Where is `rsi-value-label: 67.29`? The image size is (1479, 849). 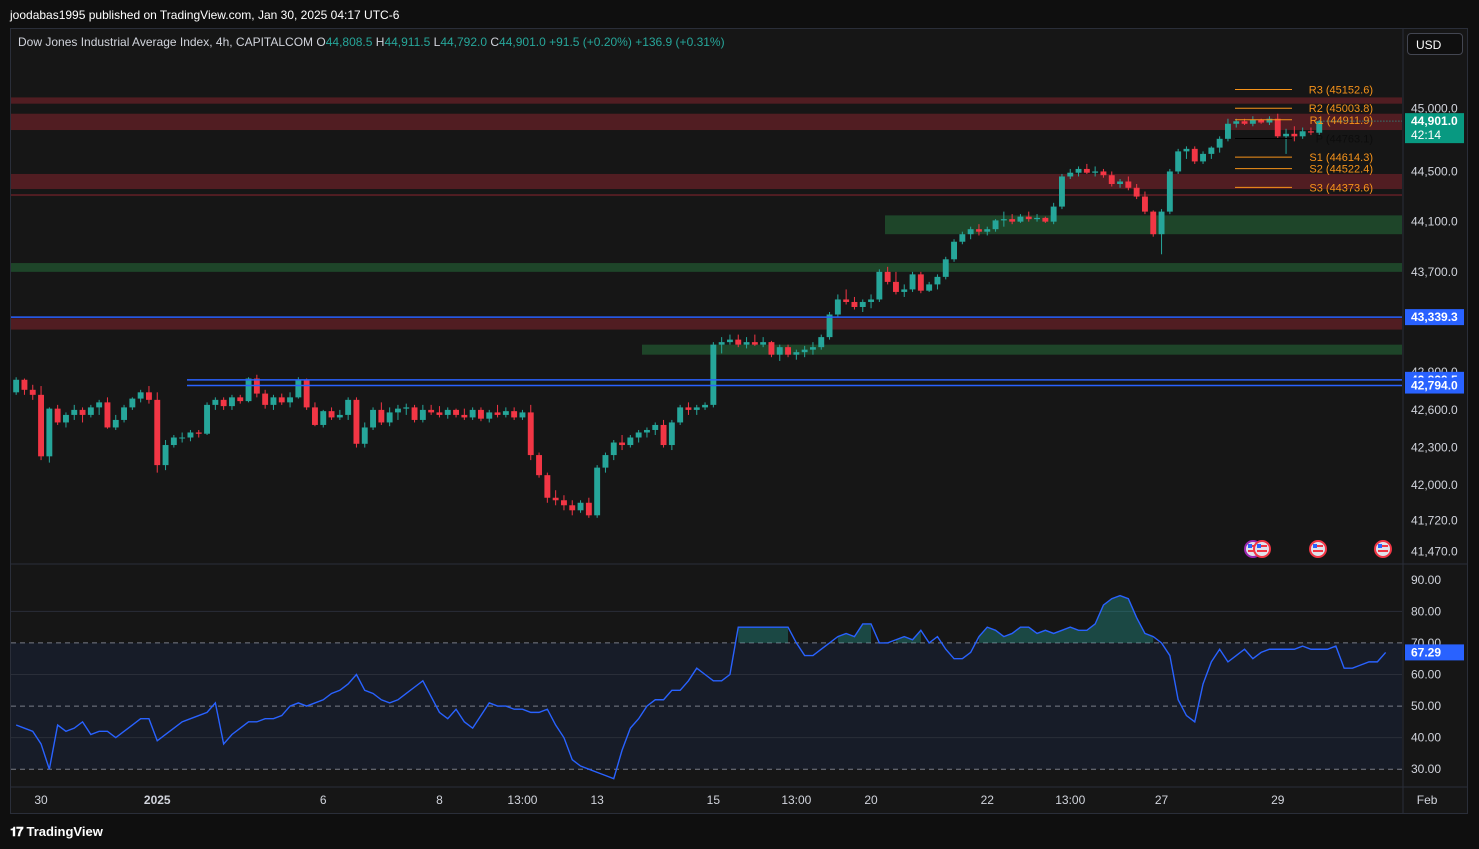
rsi-value-label: 67.29 is located at coordinates (1426, 652).